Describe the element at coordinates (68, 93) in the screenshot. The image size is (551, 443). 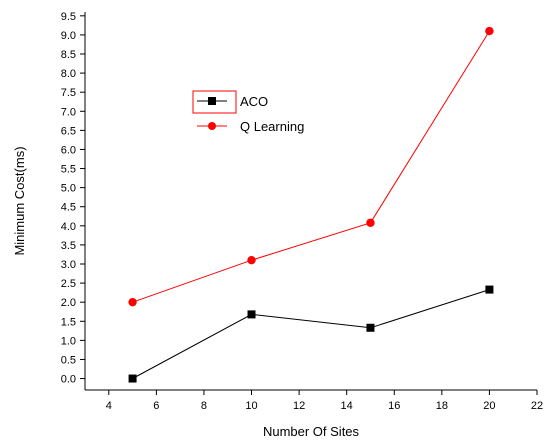
I see `y-tick-label: 7.5` at that location.